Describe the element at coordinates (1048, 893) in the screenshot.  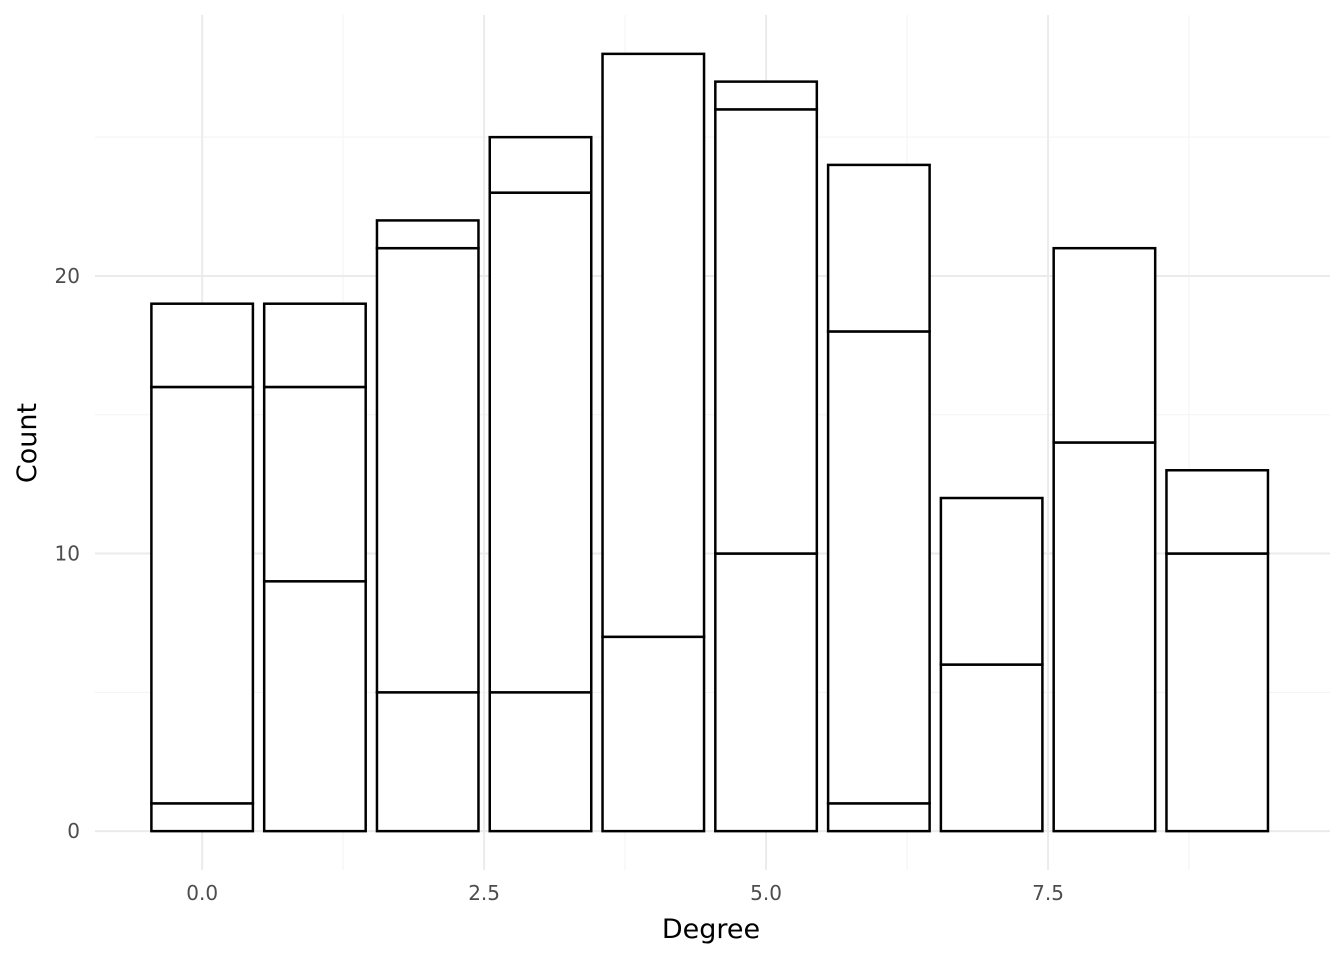
I see `x-tick-label: 7.5` at that location.